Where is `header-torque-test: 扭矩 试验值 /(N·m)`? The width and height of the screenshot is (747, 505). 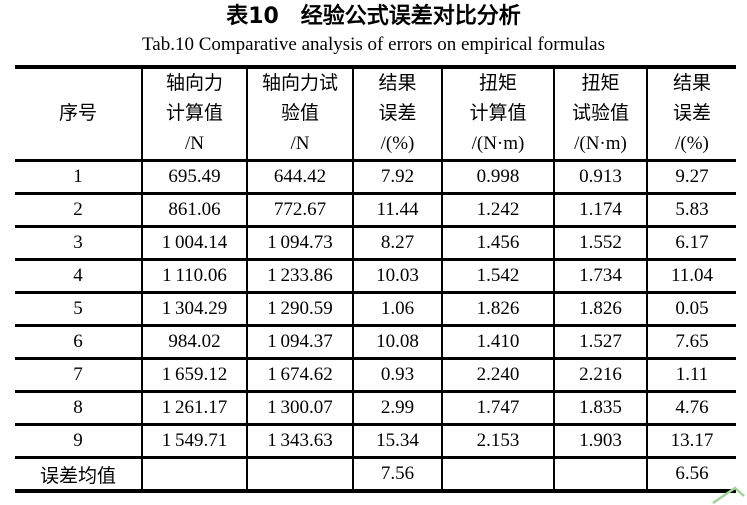 header-torque-test: 扭矩 试验值 /(N·m) is located at coordinates (600, 113).